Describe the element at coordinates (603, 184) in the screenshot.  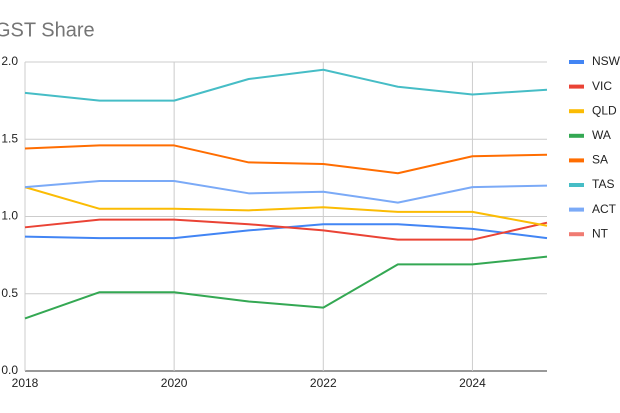
I see `legend-label: TAS` at that location.